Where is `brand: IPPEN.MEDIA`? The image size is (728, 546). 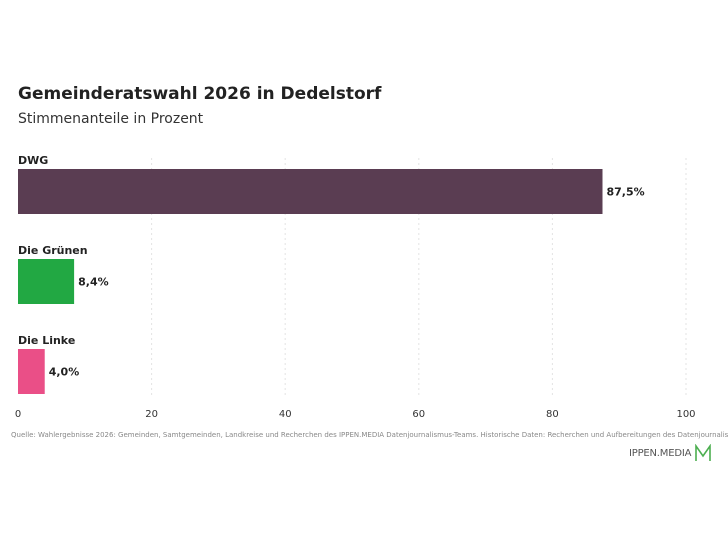 brand: IPPEN.MEDIA is located at coordinates (670, 453).